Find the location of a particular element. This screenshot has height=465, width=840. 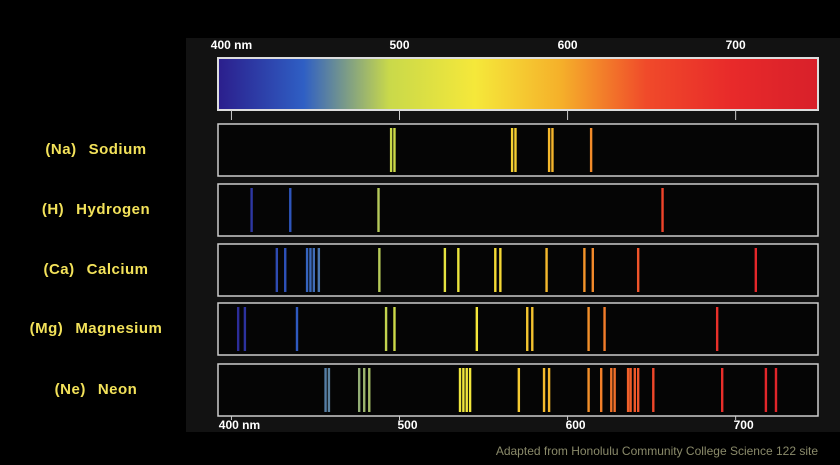

element-symbol: (Mg) is located at coordinates (47, 328).